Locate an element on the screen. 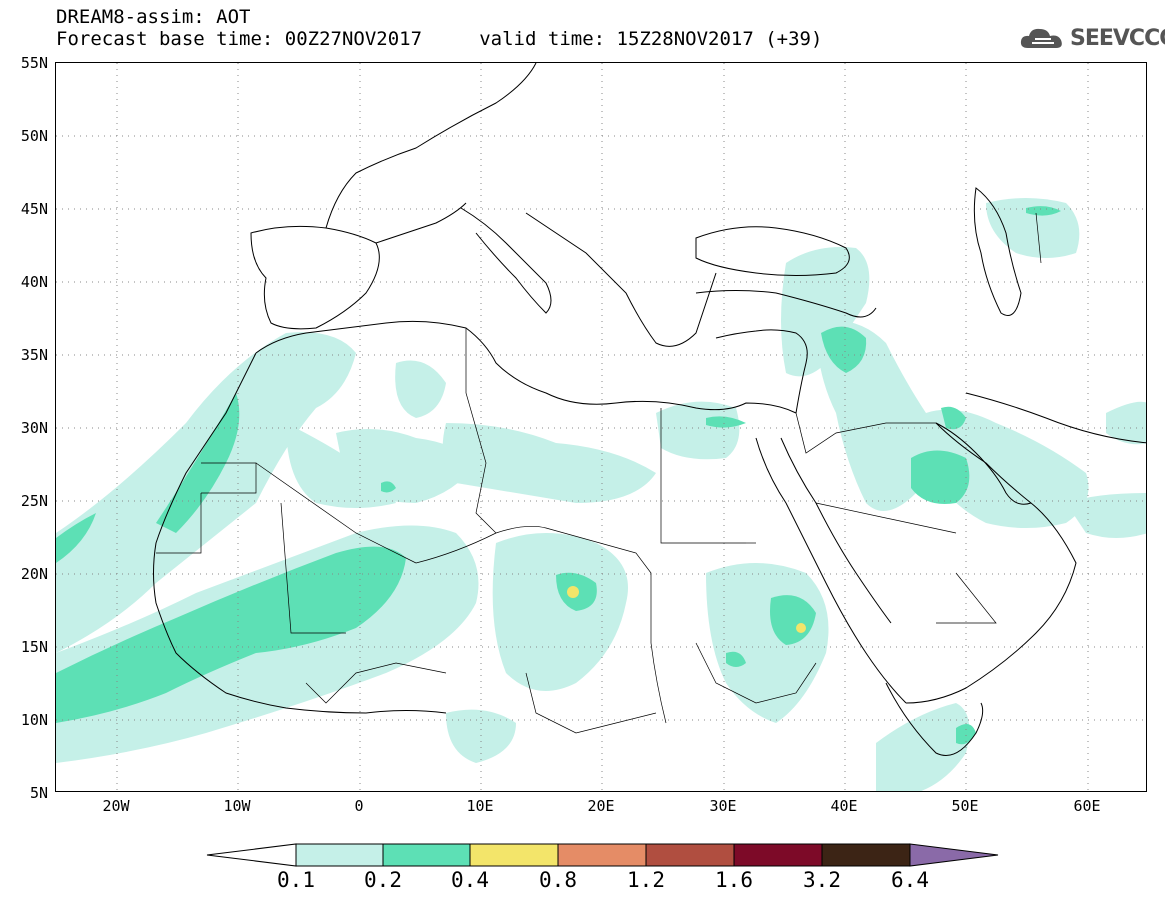 Image resolution: width=1165 pixels, height=905 pixels. lat-label-55n: 55N is located at coordinates (34, 63).